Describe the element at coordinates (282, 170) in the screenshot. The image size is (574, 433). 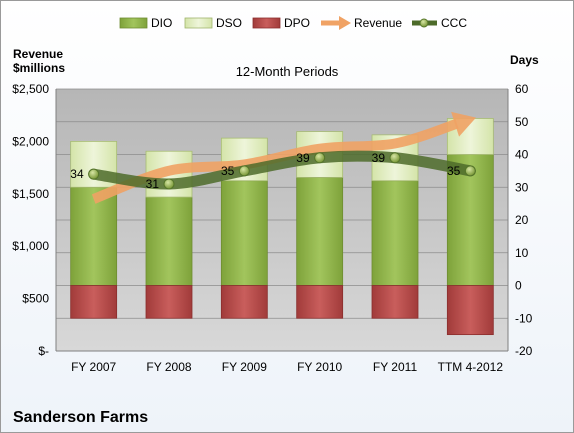
I see `ccc-line` at that location.